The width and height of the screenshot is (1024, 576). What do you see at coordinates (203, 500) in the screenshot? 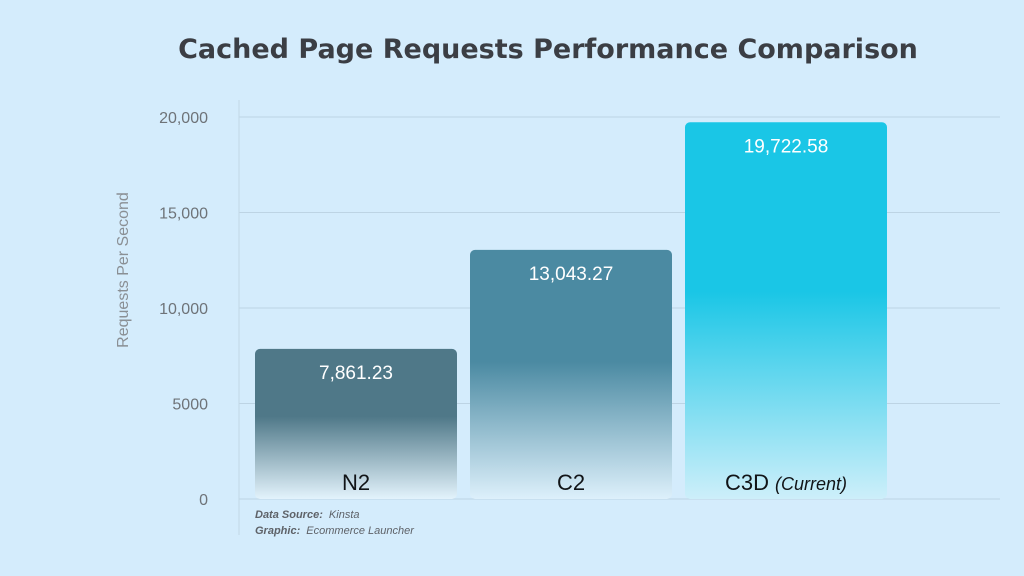
I see `y-tick-label: 0` at bounding box center [203, 500].